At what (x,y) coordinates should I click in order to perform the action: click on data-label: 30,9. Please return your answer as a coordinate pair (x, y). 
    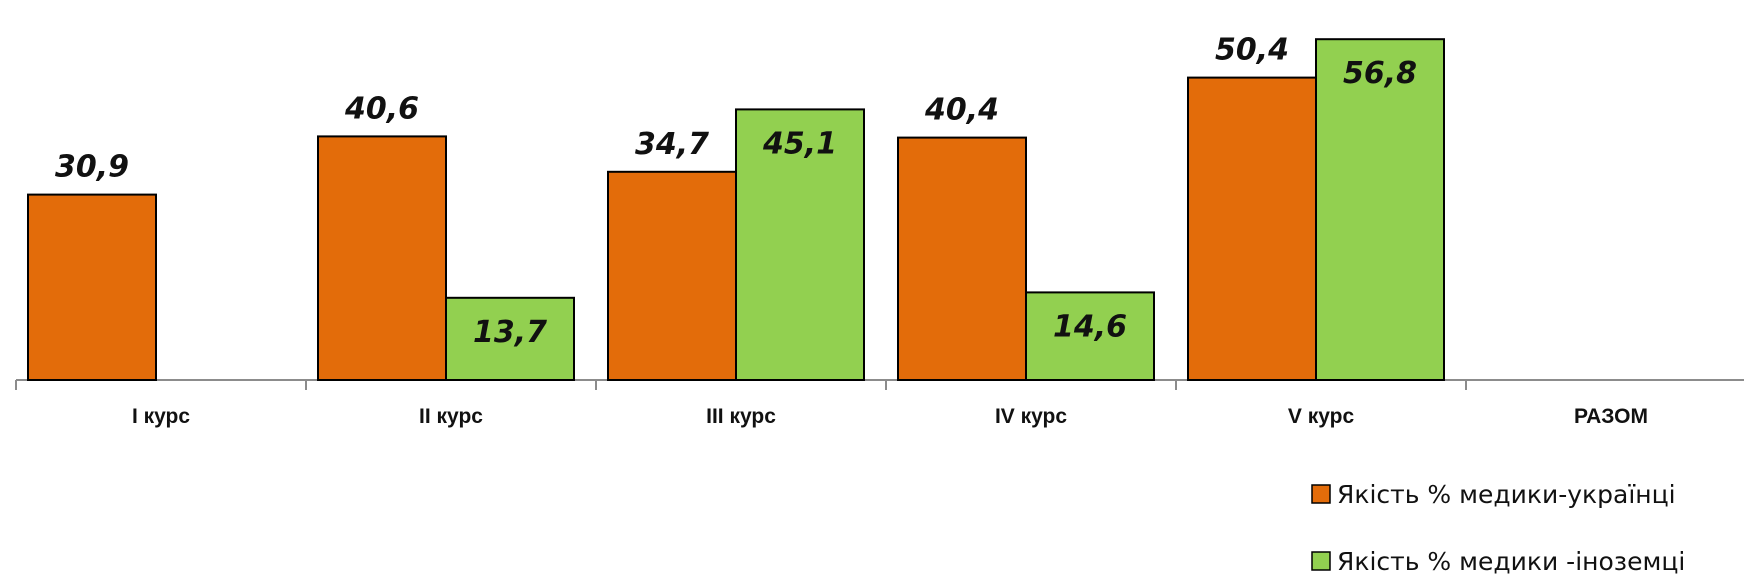
    Looking at the image, I should click on (92, 167).